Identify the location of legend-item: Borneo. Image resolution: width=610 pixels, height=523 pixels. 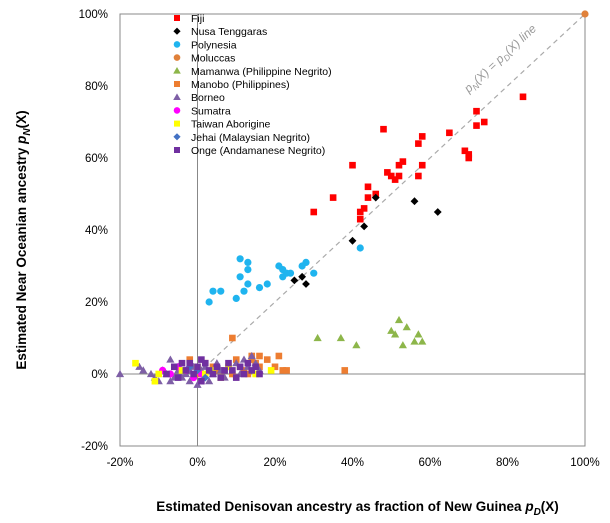
(199, 98).